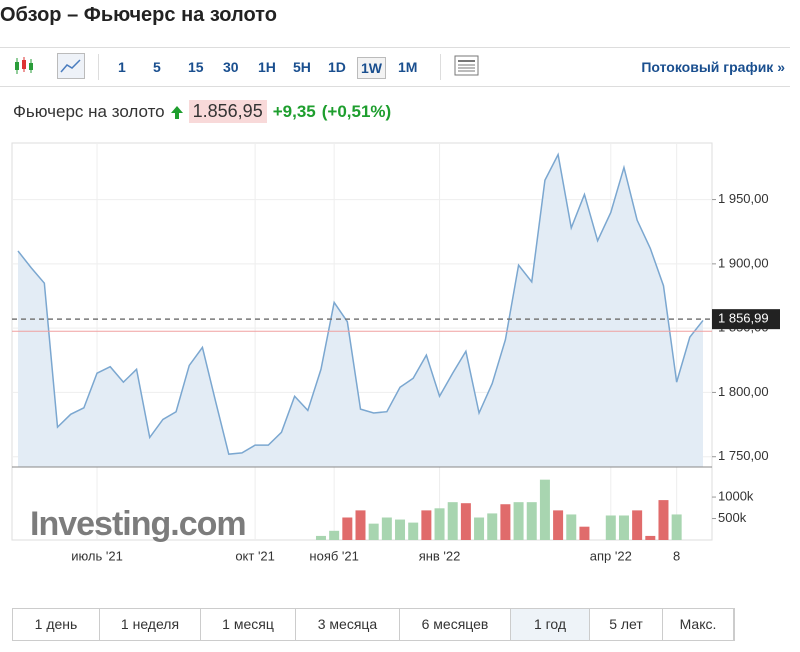 The height and width of the screenshot is (652, 800). Describe the element at coordinates (676, 555) in the screenshot. I see `x-tick-label: 8` at that location.